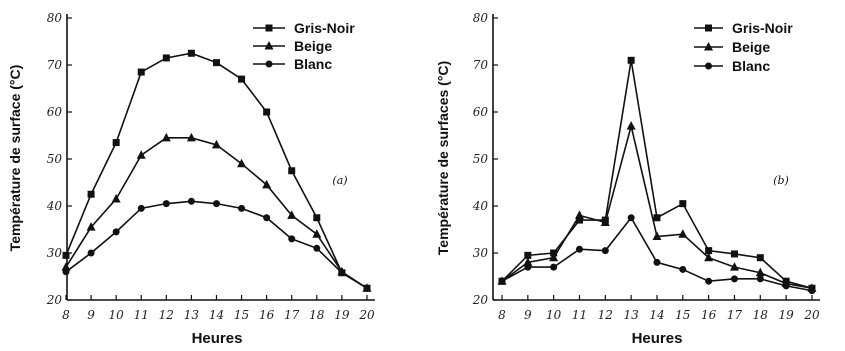 The image size is (845, 351). Describe the element at coordinates (443, 158) in the screenshot. I see `y-axis-label: Température de surfaces (°C)` at that location.